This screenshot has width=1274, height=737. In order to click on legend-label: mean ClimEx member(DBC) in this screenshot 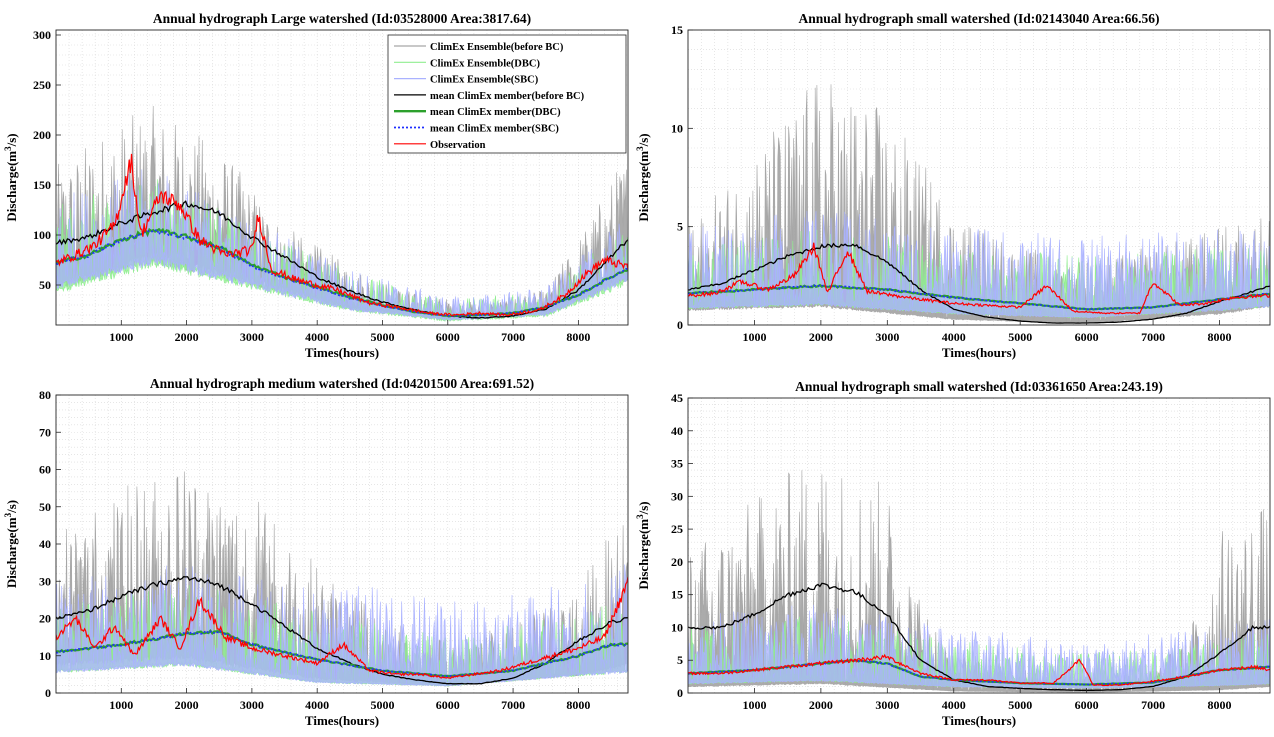, I will do `click(495, 112)`.